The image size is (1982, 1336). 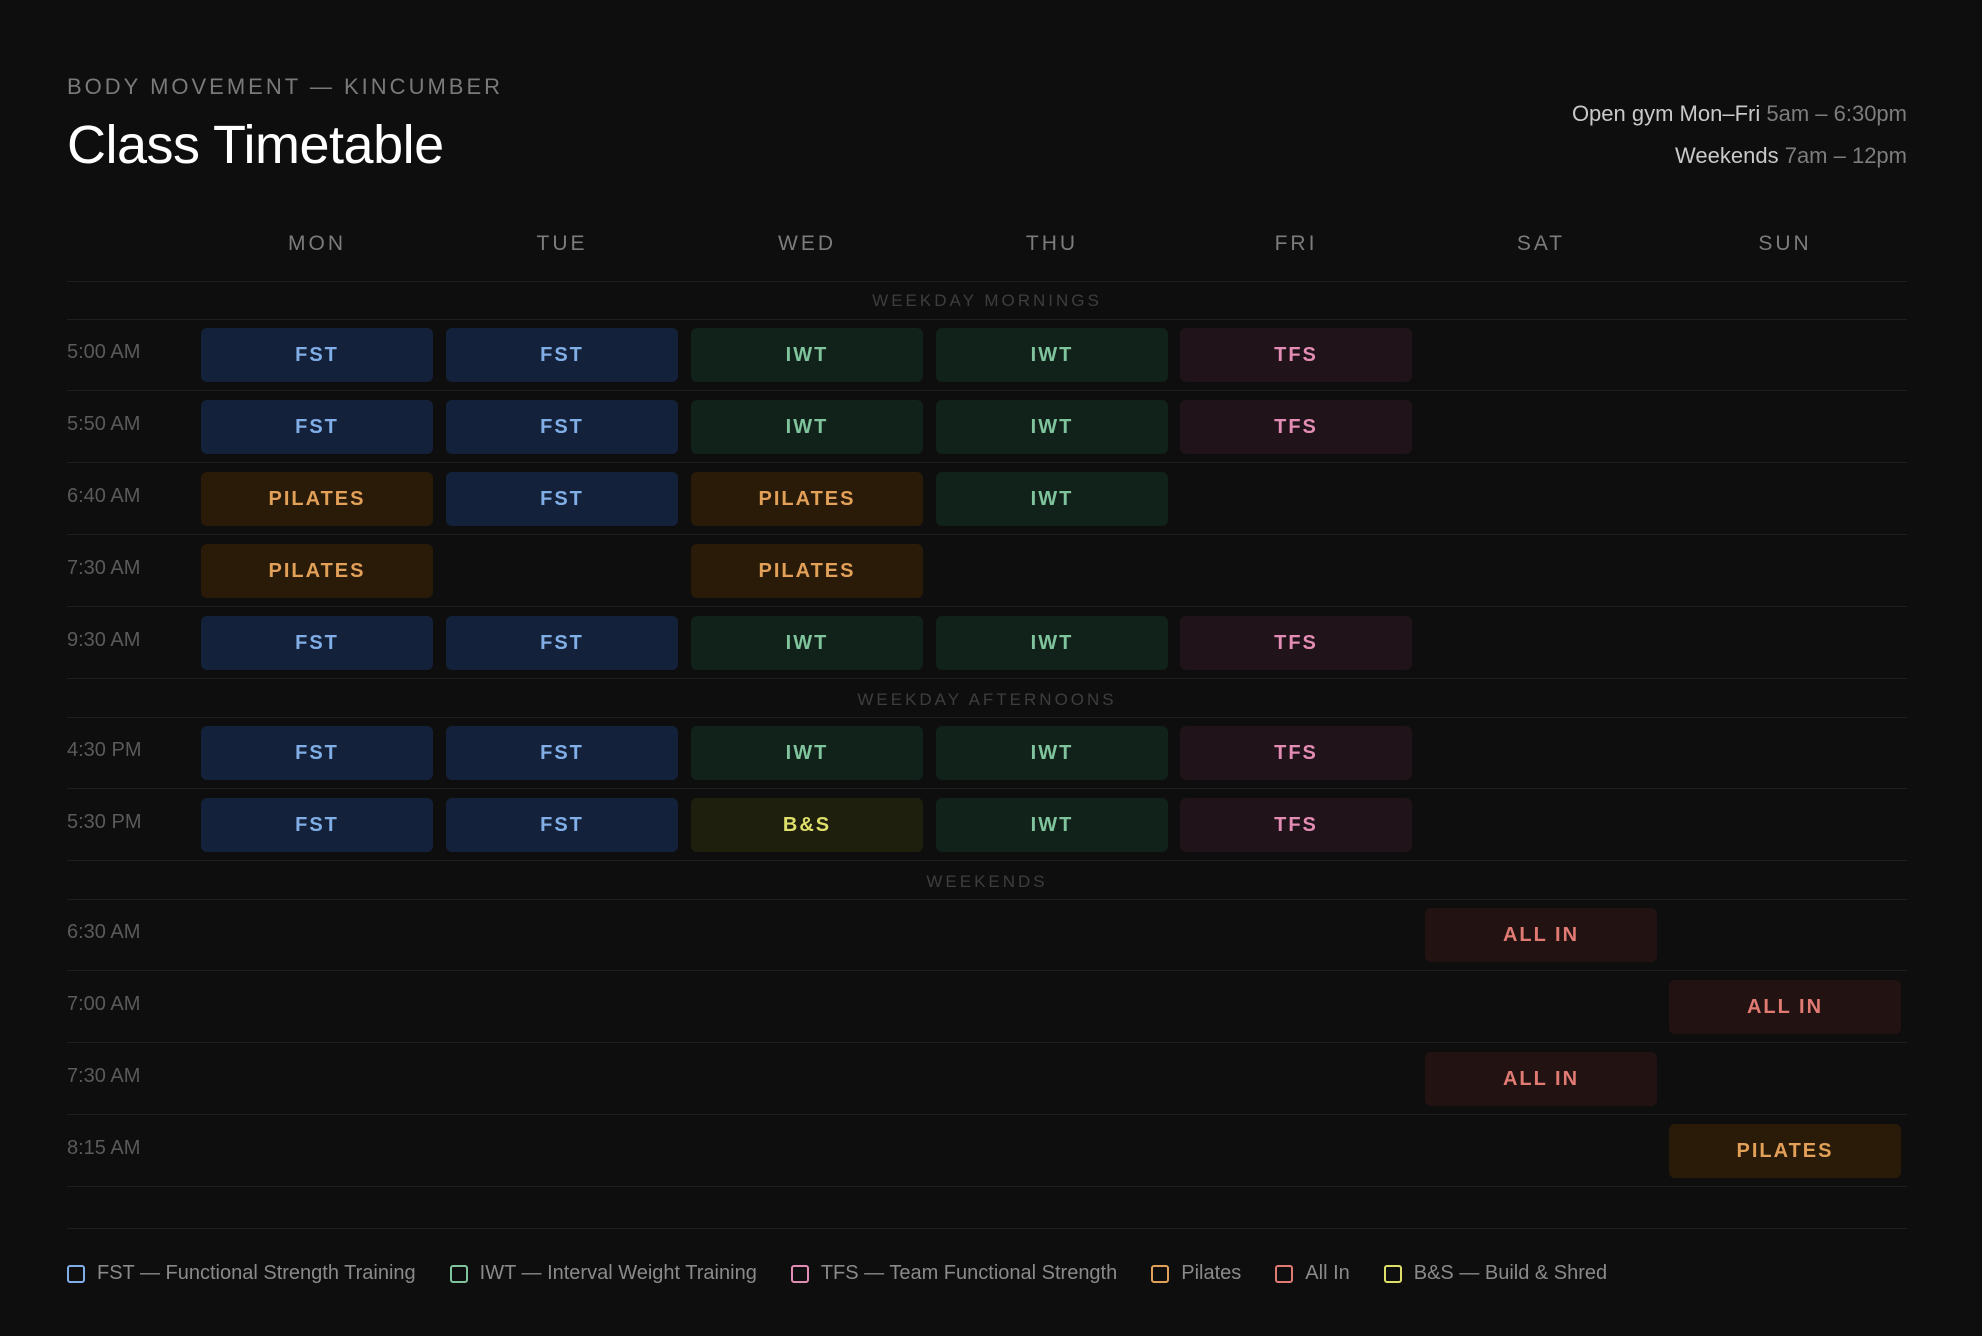 I want to click on day-header-tue: TUE, so click(x=562, y=243).